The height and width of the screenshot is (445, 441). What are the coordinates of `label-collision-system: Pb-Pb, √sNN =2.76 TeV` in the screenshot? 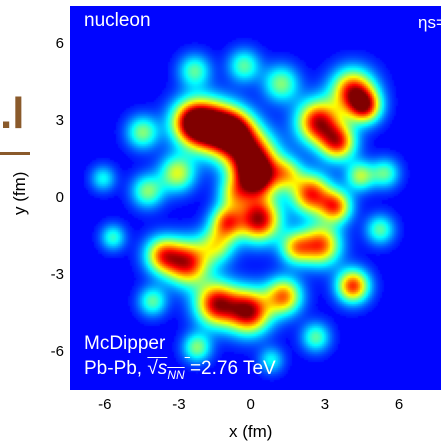 It's located at (180, 370).